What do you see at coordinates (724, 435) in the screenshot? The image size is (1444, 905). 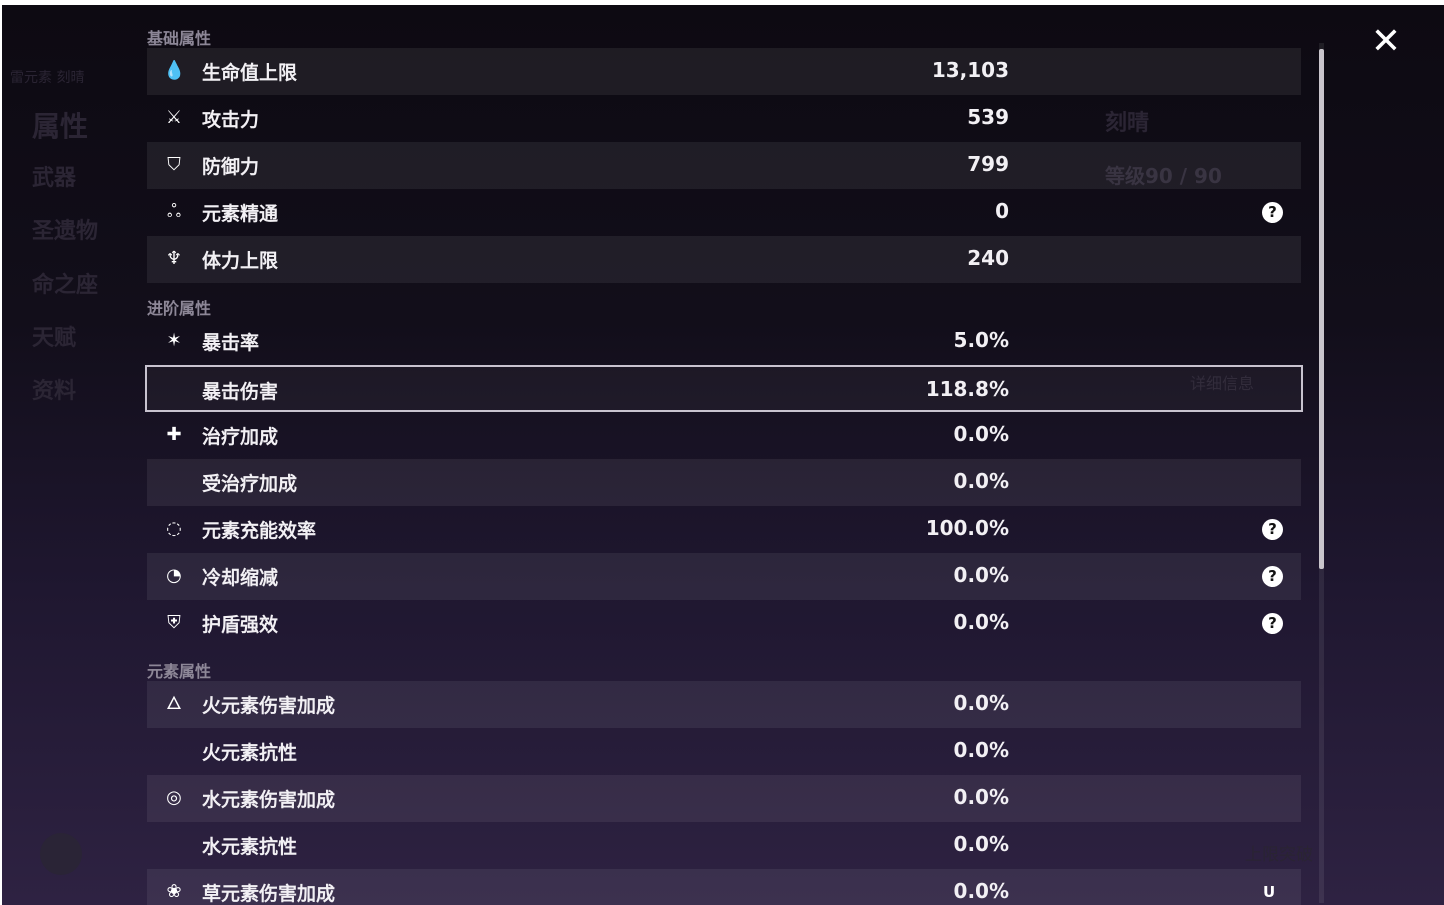 I see `stat-row: ✚ 治疗加成 0.0%` at bounding box center [724, 435].